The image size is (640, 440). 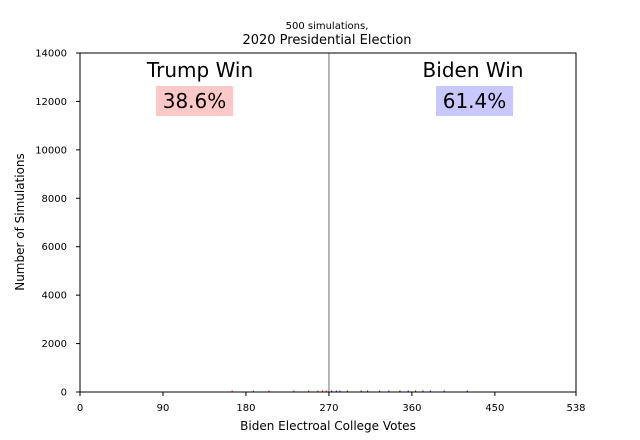 I want to click on biden-pct-label: 61.4%, so click(x=475, y=101).